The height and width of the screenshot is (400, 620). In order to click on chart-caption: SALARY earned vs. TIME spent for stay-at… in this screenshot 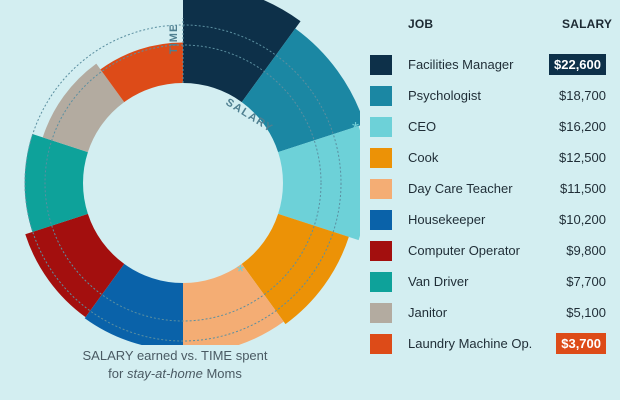, I will do `click(175, 365)`.